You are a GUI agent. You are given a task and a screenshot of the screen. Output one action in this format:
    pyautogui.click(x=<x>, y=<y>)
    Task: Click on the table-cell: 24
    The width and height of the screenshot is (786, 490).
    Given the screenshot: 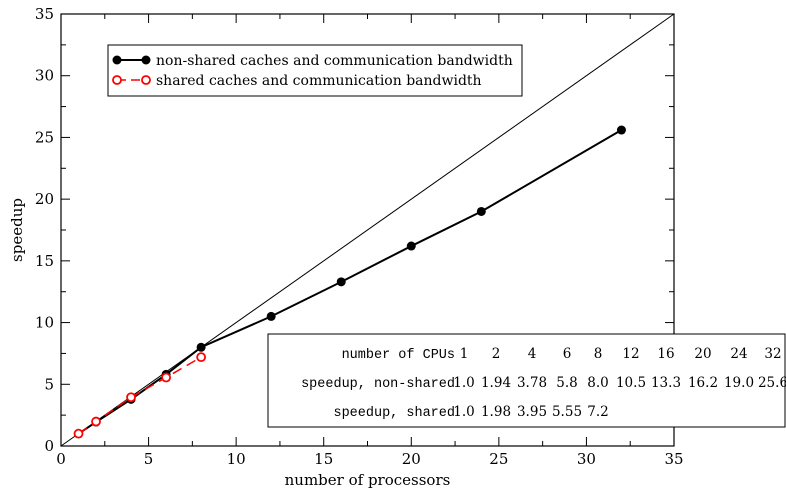 What is the action you would take?
    pyautogui.click(x=738, y=354)
    